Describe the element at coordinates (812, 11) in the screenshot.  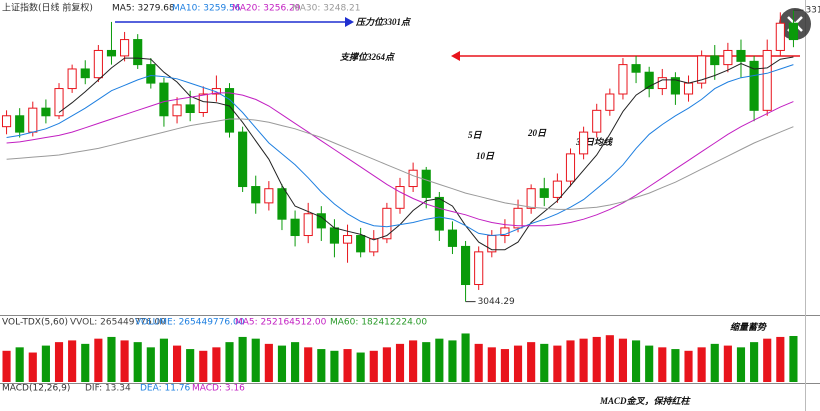
I see `high-label: 3312` at that location.